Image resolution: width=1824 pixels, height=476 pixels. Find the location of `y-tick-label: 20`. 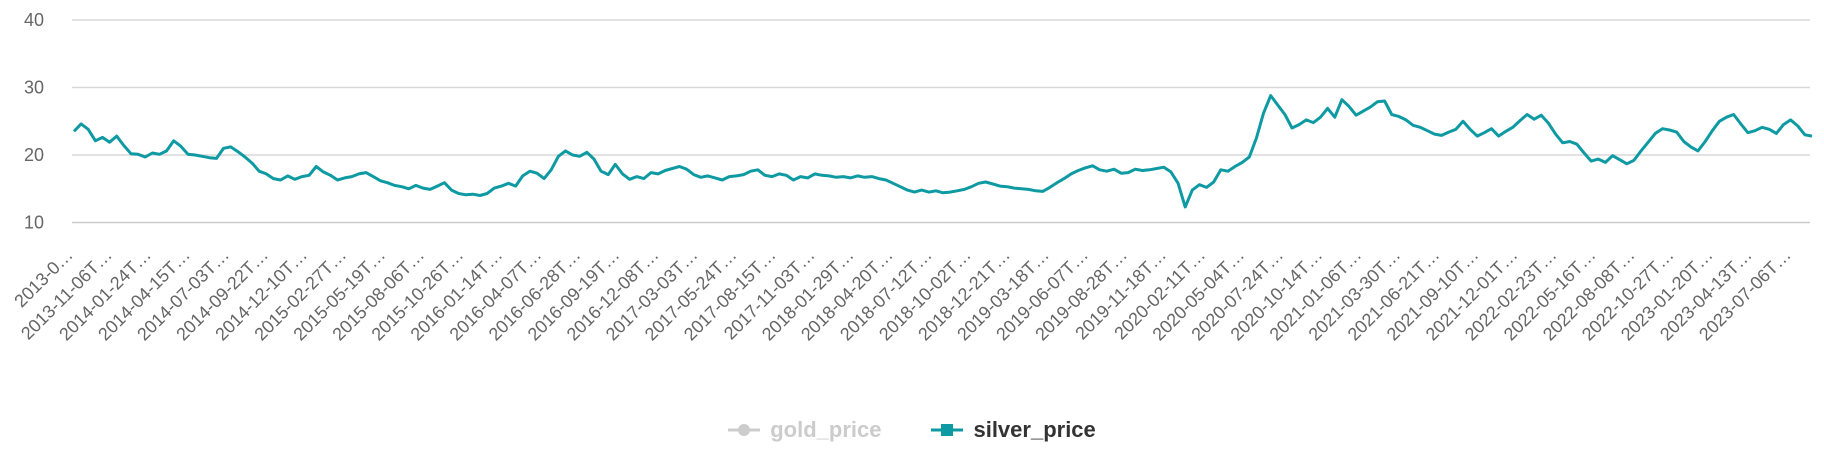

y-tick-label: 20 is located at coordinates (34, 155).